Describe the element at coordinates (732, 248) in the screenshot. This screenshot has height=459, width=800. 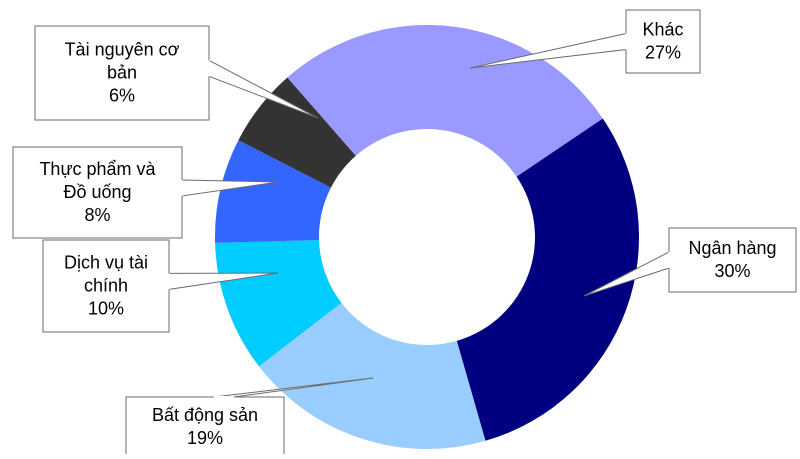
I see `data-label-category: Ngân hàng` at that location.